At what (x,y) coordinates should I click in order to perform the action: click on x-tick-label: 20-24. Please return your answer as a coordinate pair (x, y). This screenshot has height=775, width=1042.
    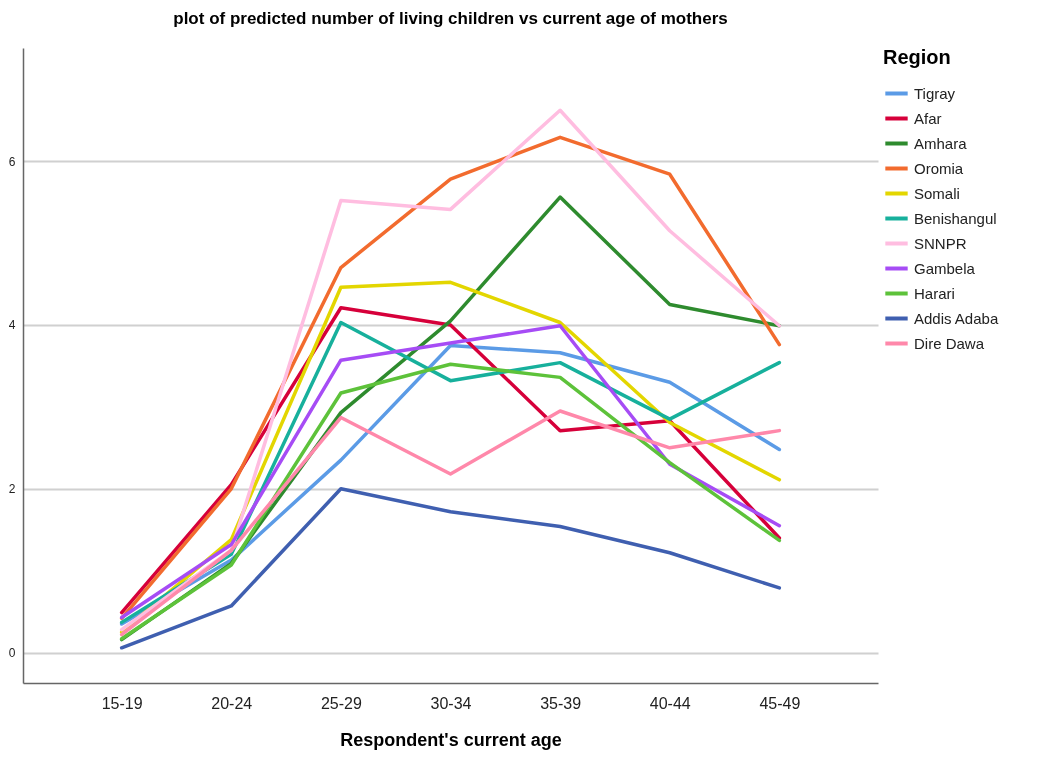
    Looking at the image, I should click on (232, 703).